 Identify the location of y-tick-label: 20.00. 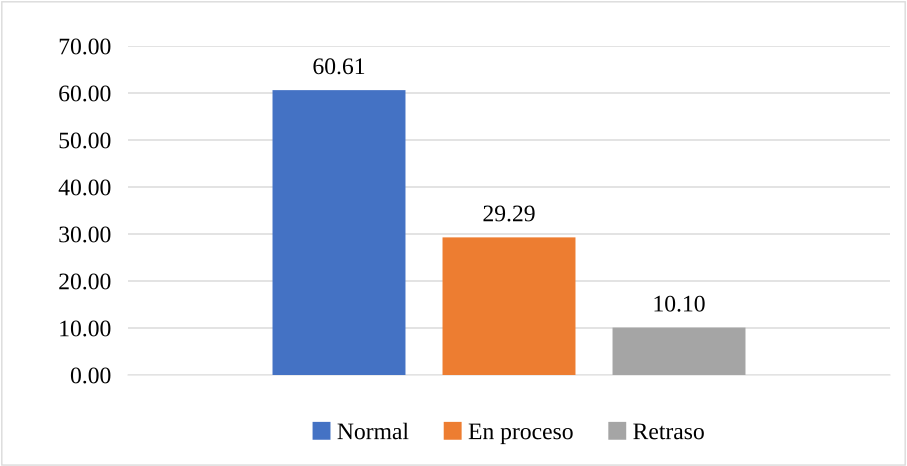
(84, 281).